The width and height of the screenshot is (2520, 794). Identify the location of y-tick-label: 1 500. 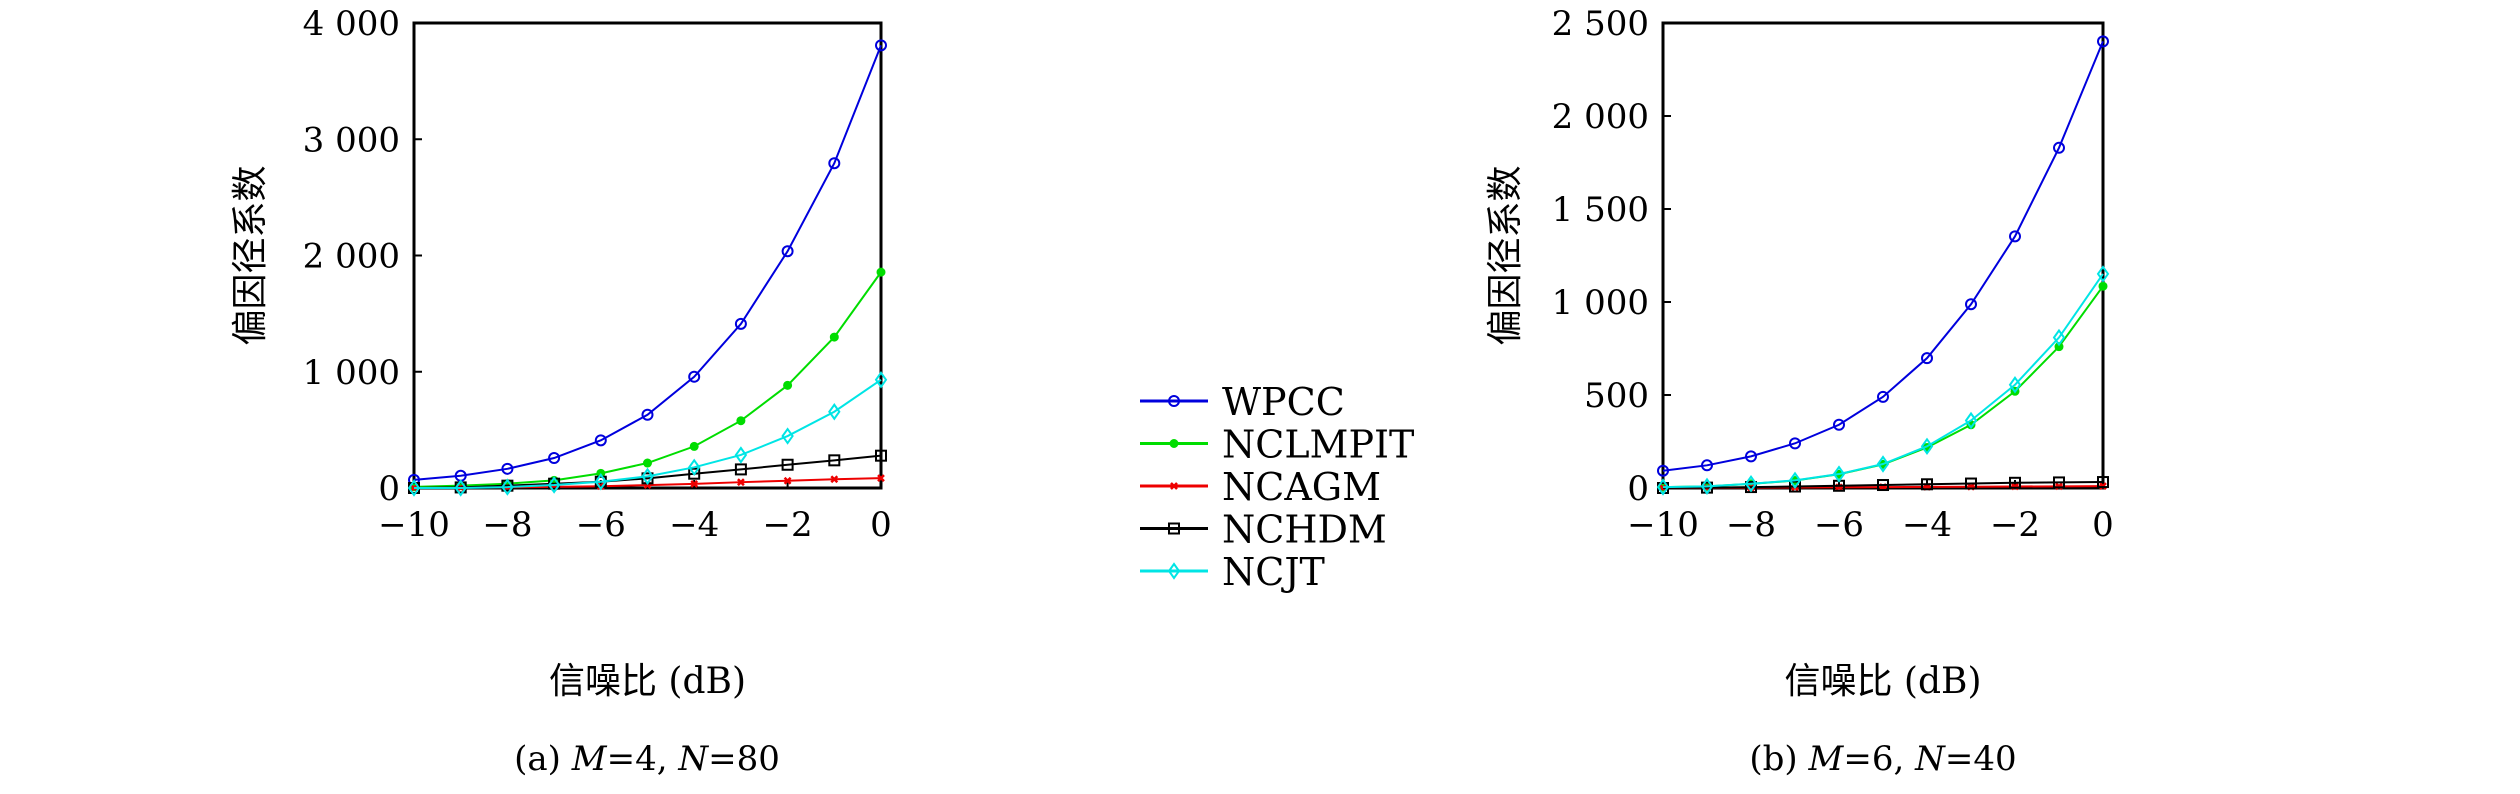
(1600, 210).